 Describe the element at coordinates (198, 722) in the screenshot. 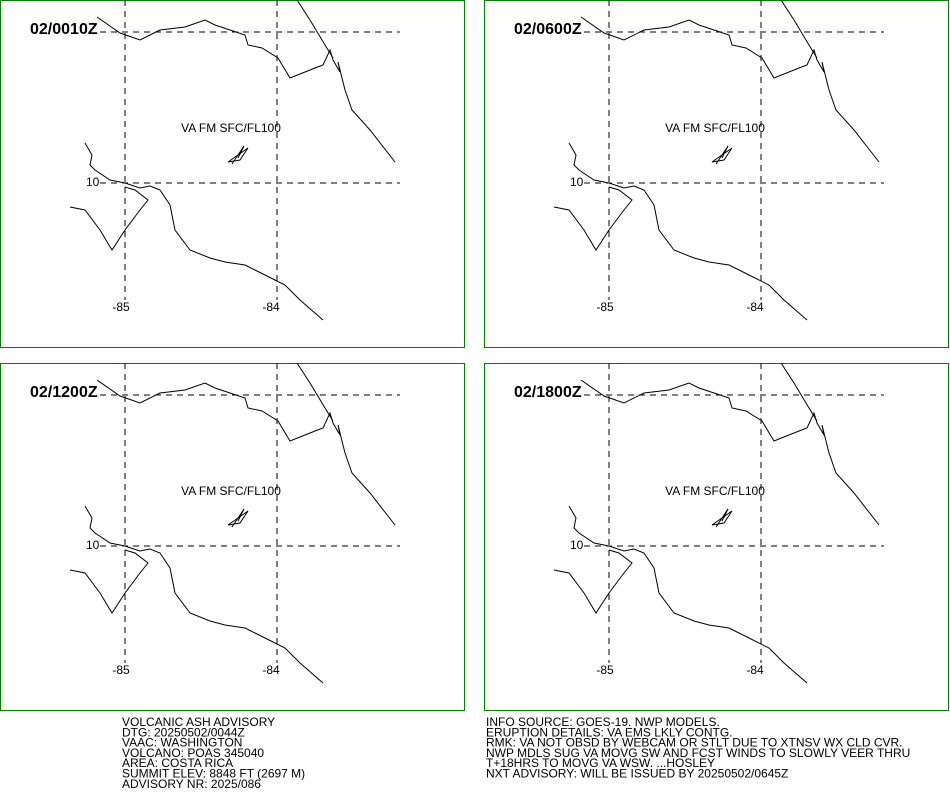

I see `advisory-line: VOLCANIC ASH ADVISORY` at that location.